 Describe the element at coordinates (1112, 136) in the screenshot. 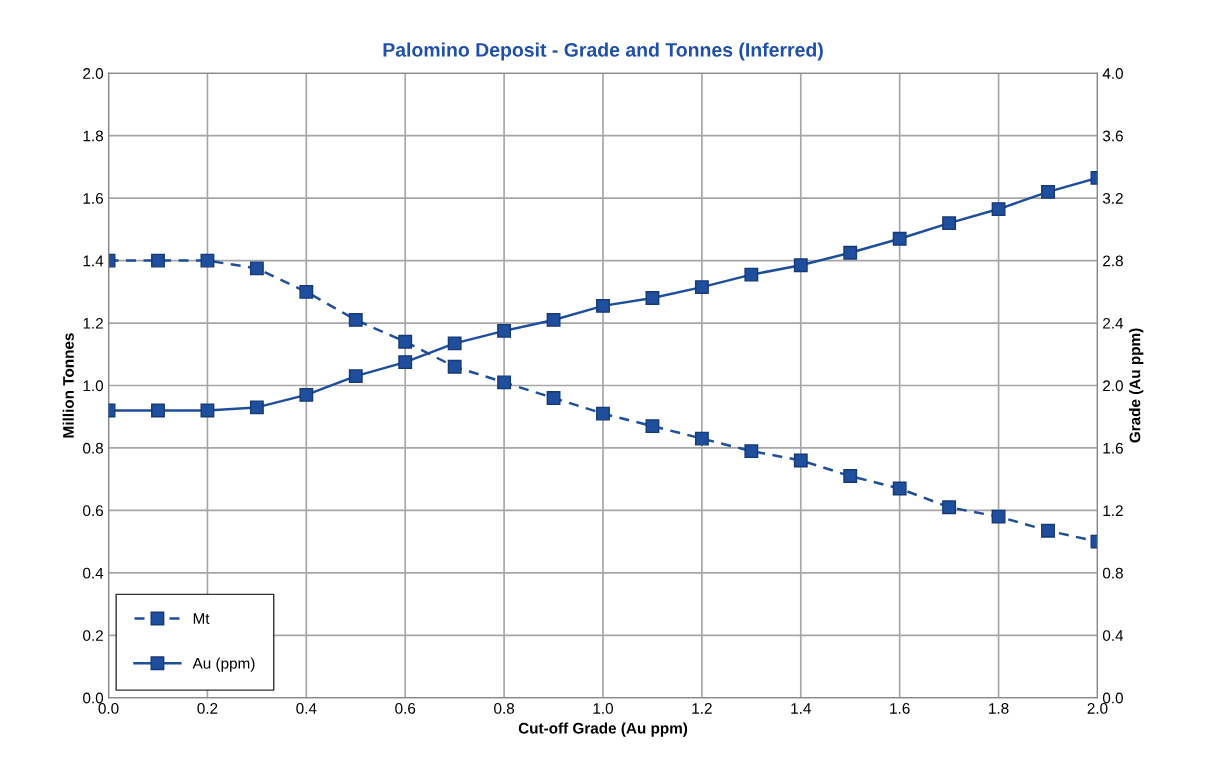

I see `y2-tick-label: 3.6` at that location.